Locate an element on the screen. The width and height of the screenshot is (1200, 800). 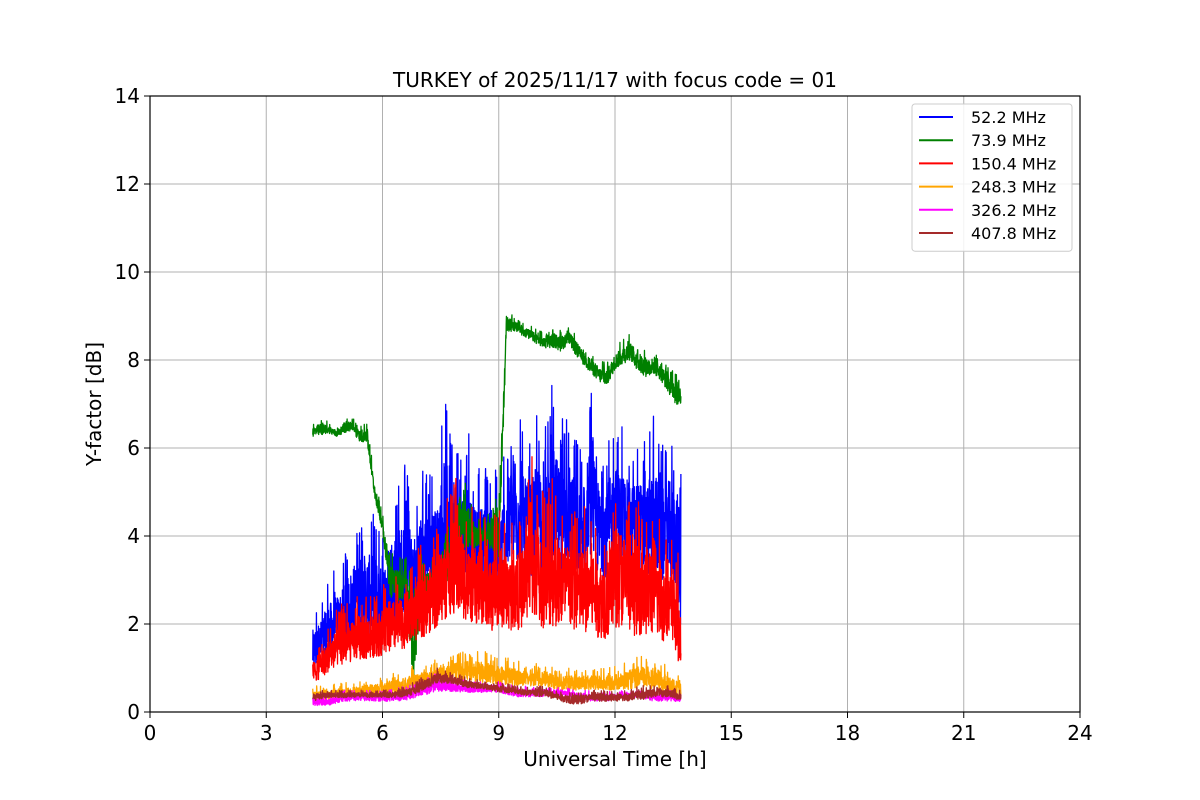
x-axis-label: Universal Time [h] is located at coordinates (614, 759).